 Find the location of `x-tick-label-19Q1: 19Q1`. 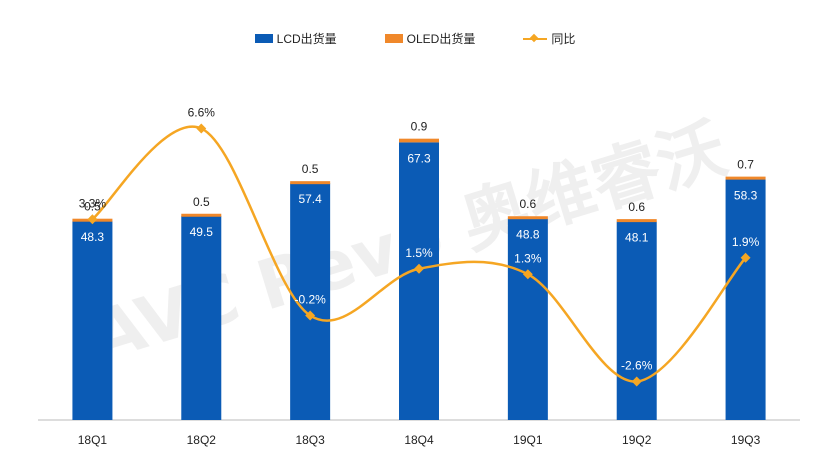

x-tick-label-19Q1: 19Q1 is located at coordinates (528, 440).